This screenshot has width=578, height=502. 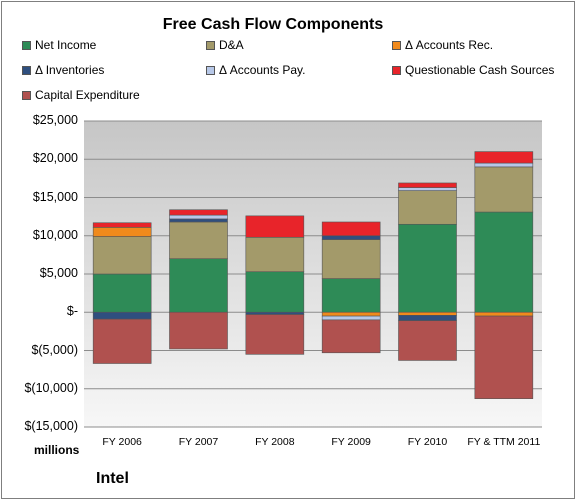 I want to click on legend-item: Capital Expenditure, so click(x=81, y=95).